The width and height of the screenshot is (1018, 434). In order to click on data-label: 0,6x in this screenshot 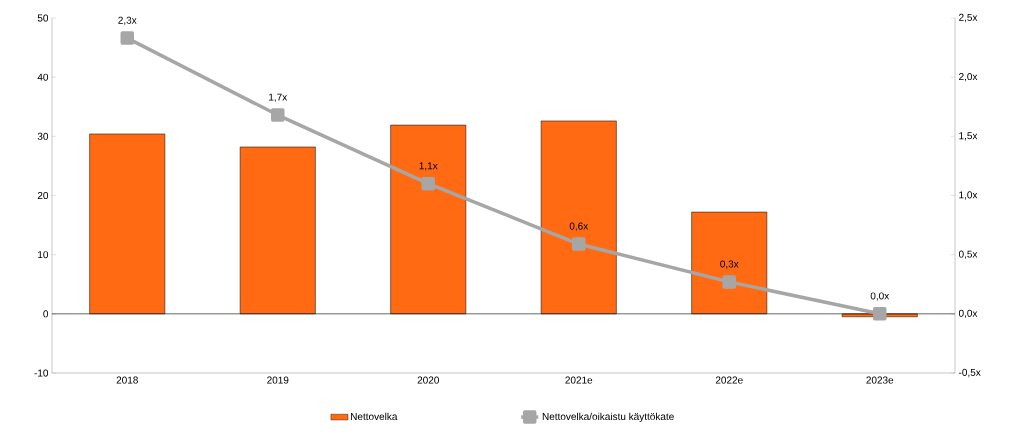, I will do `click(579, 226)`.